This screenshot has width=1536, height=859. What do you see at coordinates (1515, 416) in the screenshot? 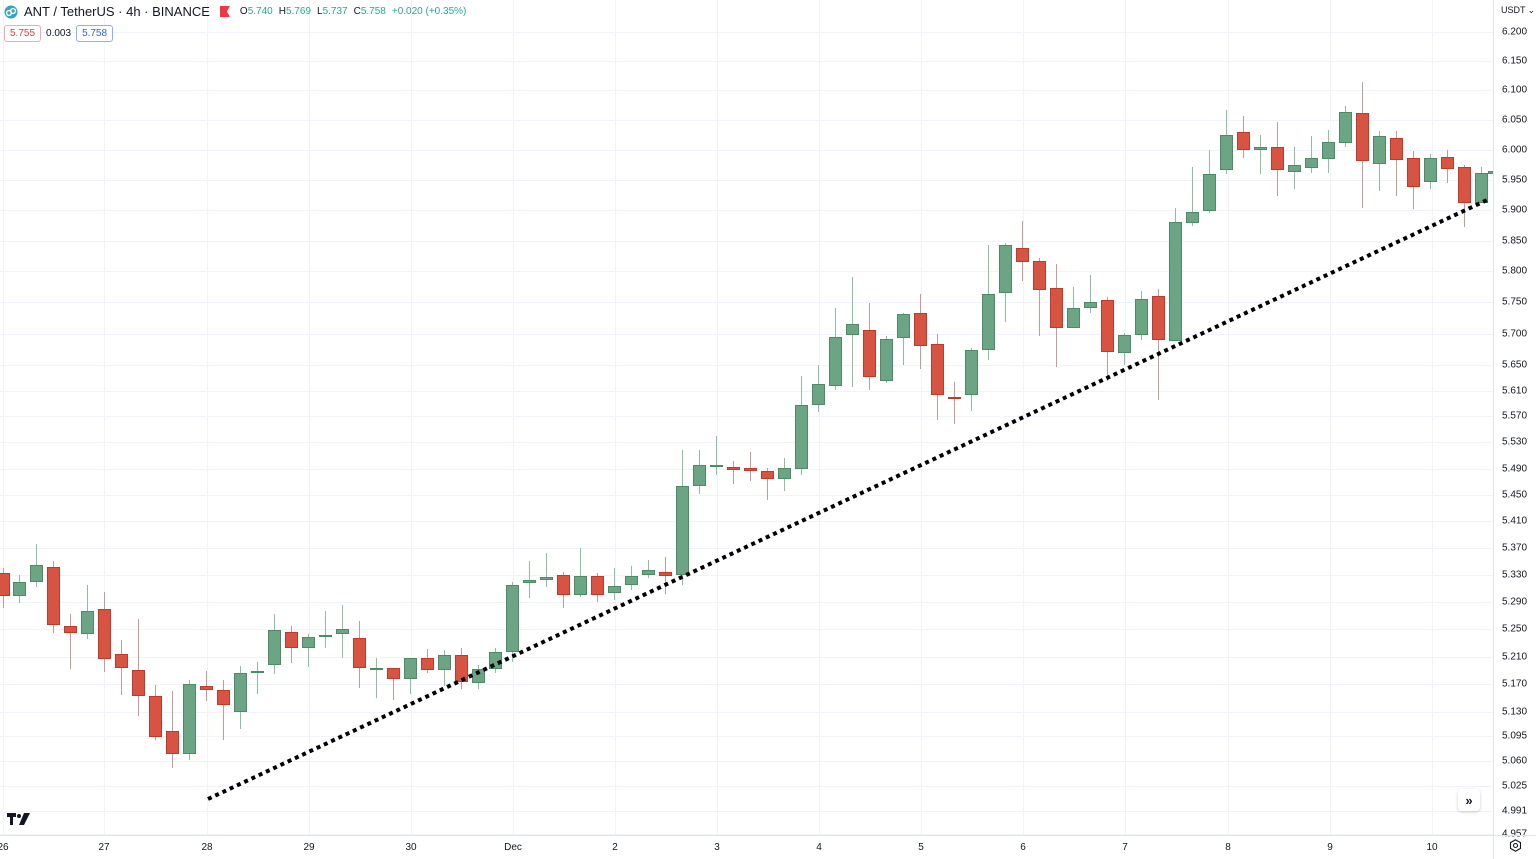
I see `price-tick-label: 5.570` at bounding box center [1515, 416].